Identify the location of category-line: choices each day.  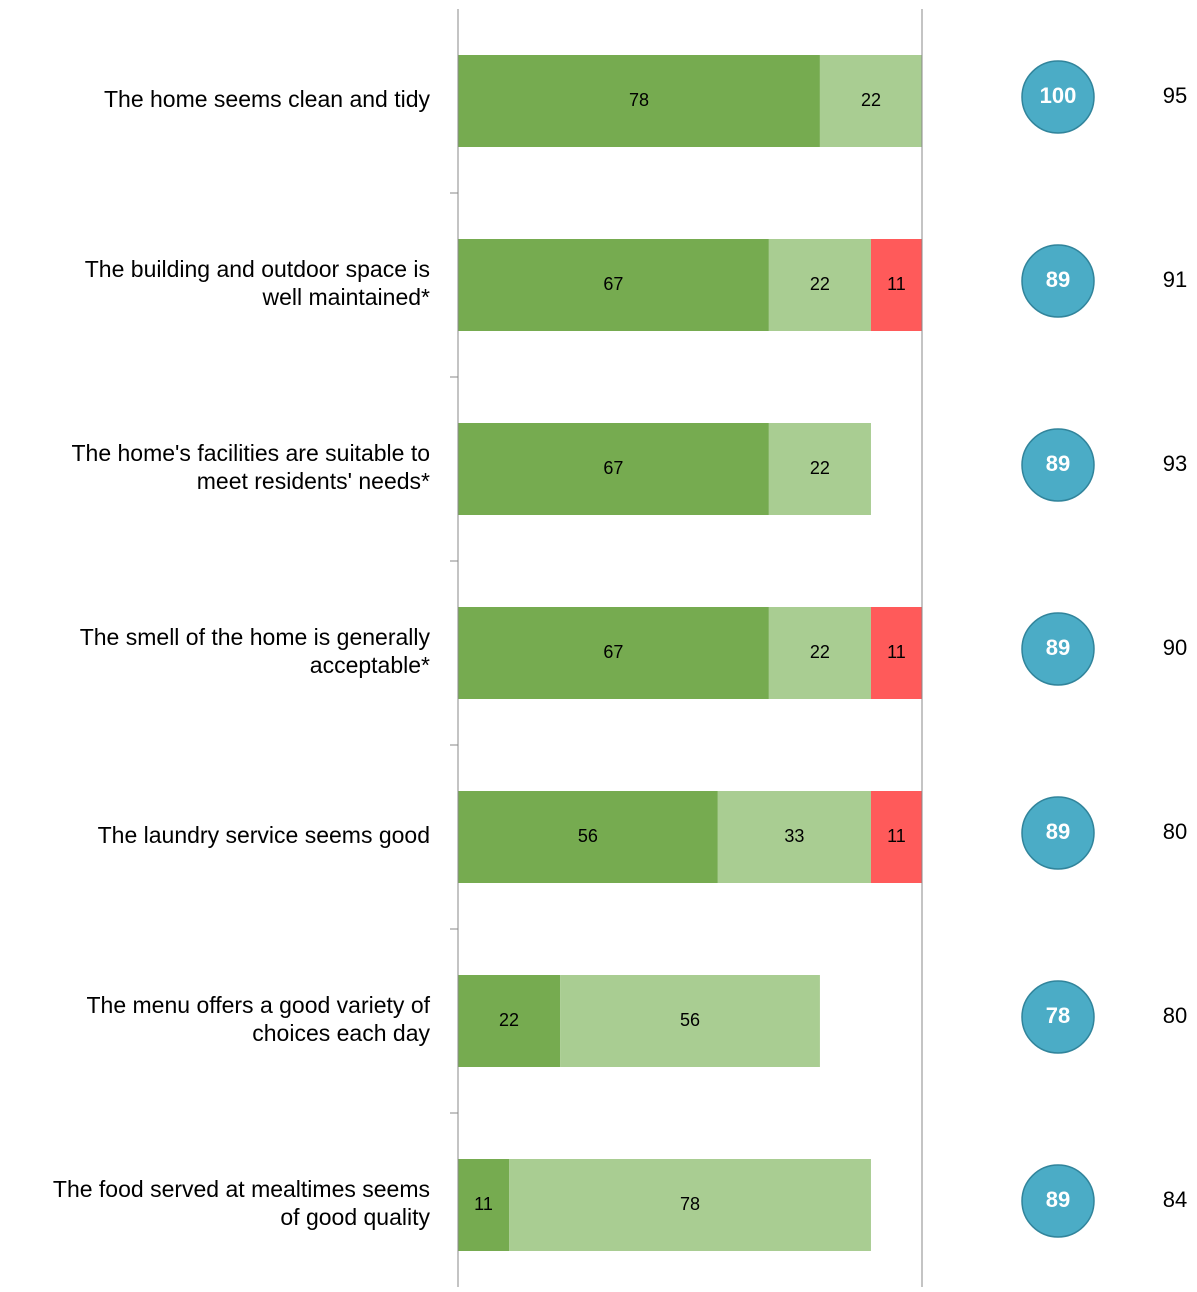
(341, 1033).